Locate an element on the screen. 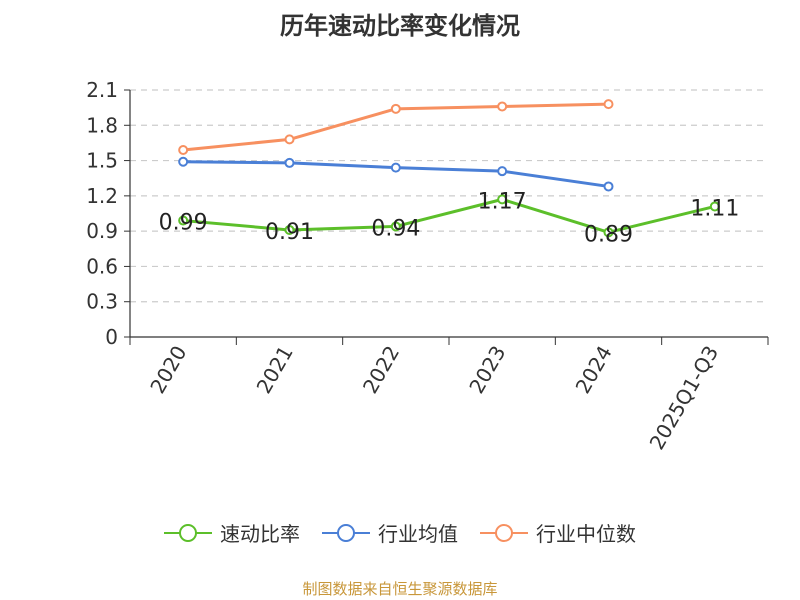 The image size is (800, 600). chart-title: 历年速动比率变化情况 is located at coordinates (400, 26).